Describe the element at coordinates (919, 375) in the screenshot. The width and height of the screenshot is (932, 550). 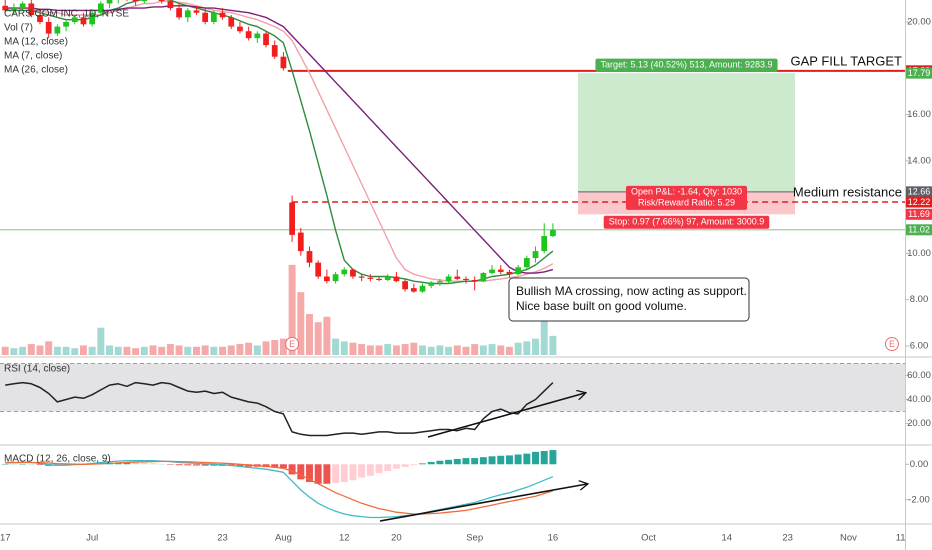
I see `y-tick-label: 60.00` at that location.